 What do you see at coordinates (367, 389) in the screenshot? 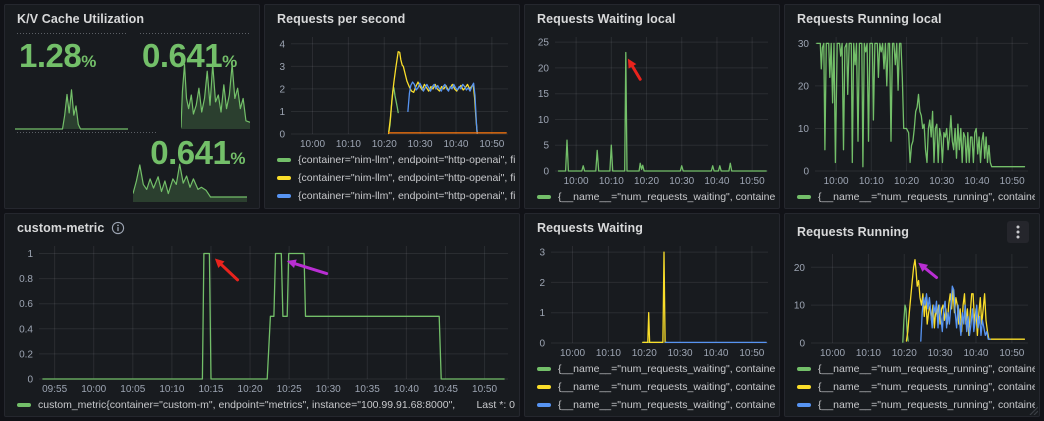
I see `svg-text: 10:35` at bounding box center [367, 389].